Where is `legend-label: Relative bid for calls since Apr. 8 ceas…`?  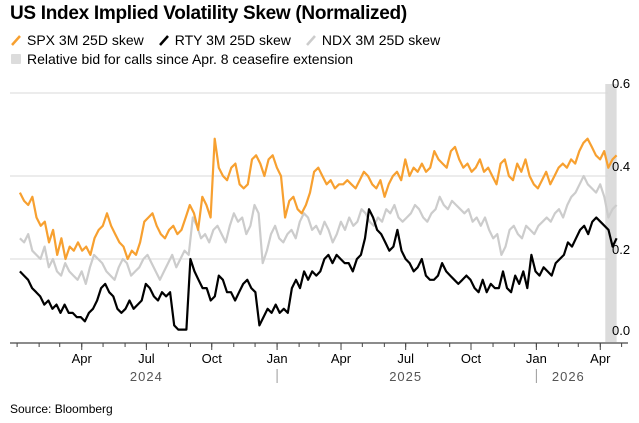 legend-label: Relative bid for calls since Apr. 8 ceas… is located at coordinates (190, 58).